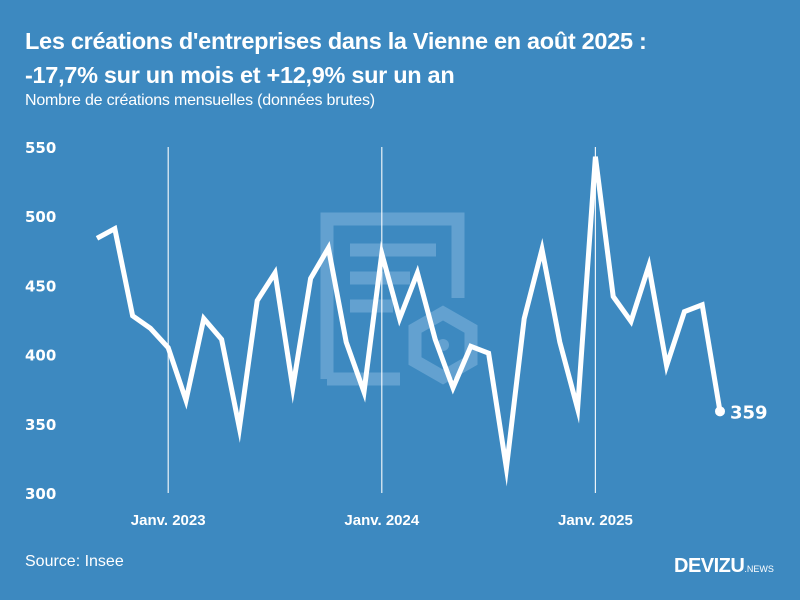  Describe the element at coordinates (40, 217) in the screenshot. I see `y-tick-label: 500` at that location.